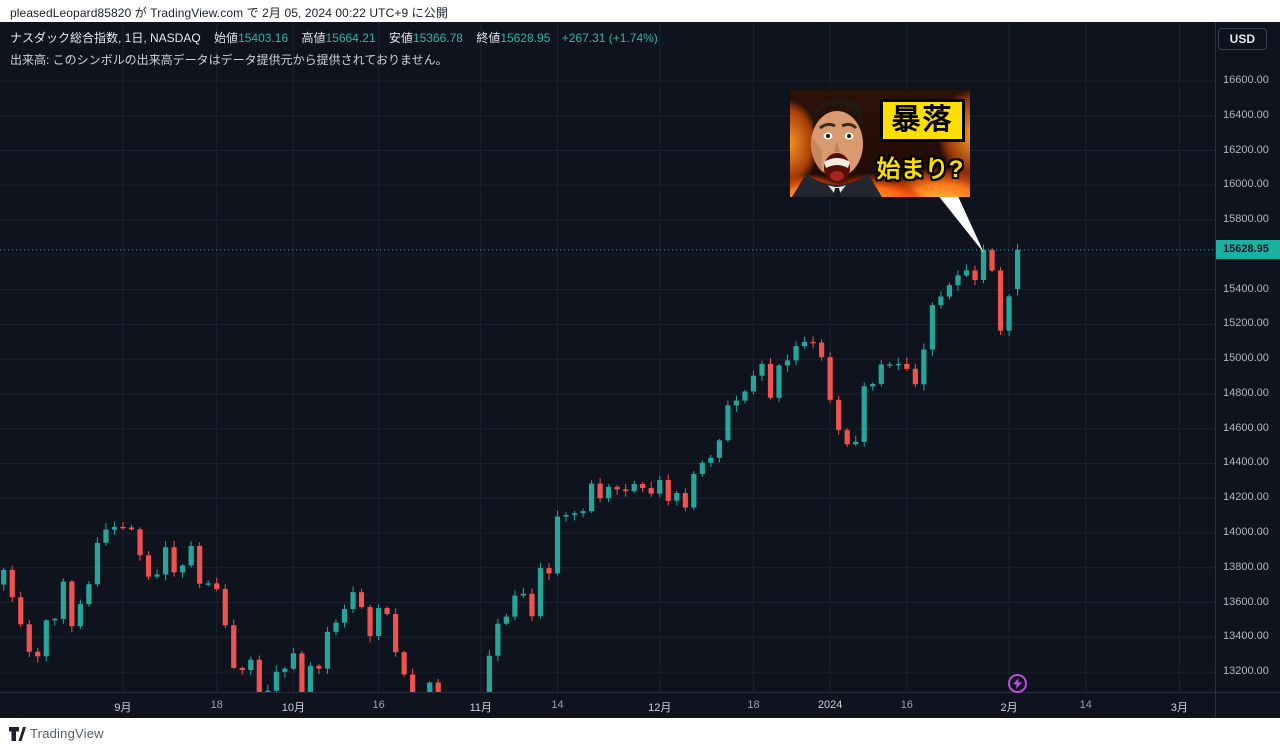 The image size is (1280, 749). What do you see at coordinates (226, 38) in the screenshot?
I see `open-label: 始値` at bounding box center [226, 38].